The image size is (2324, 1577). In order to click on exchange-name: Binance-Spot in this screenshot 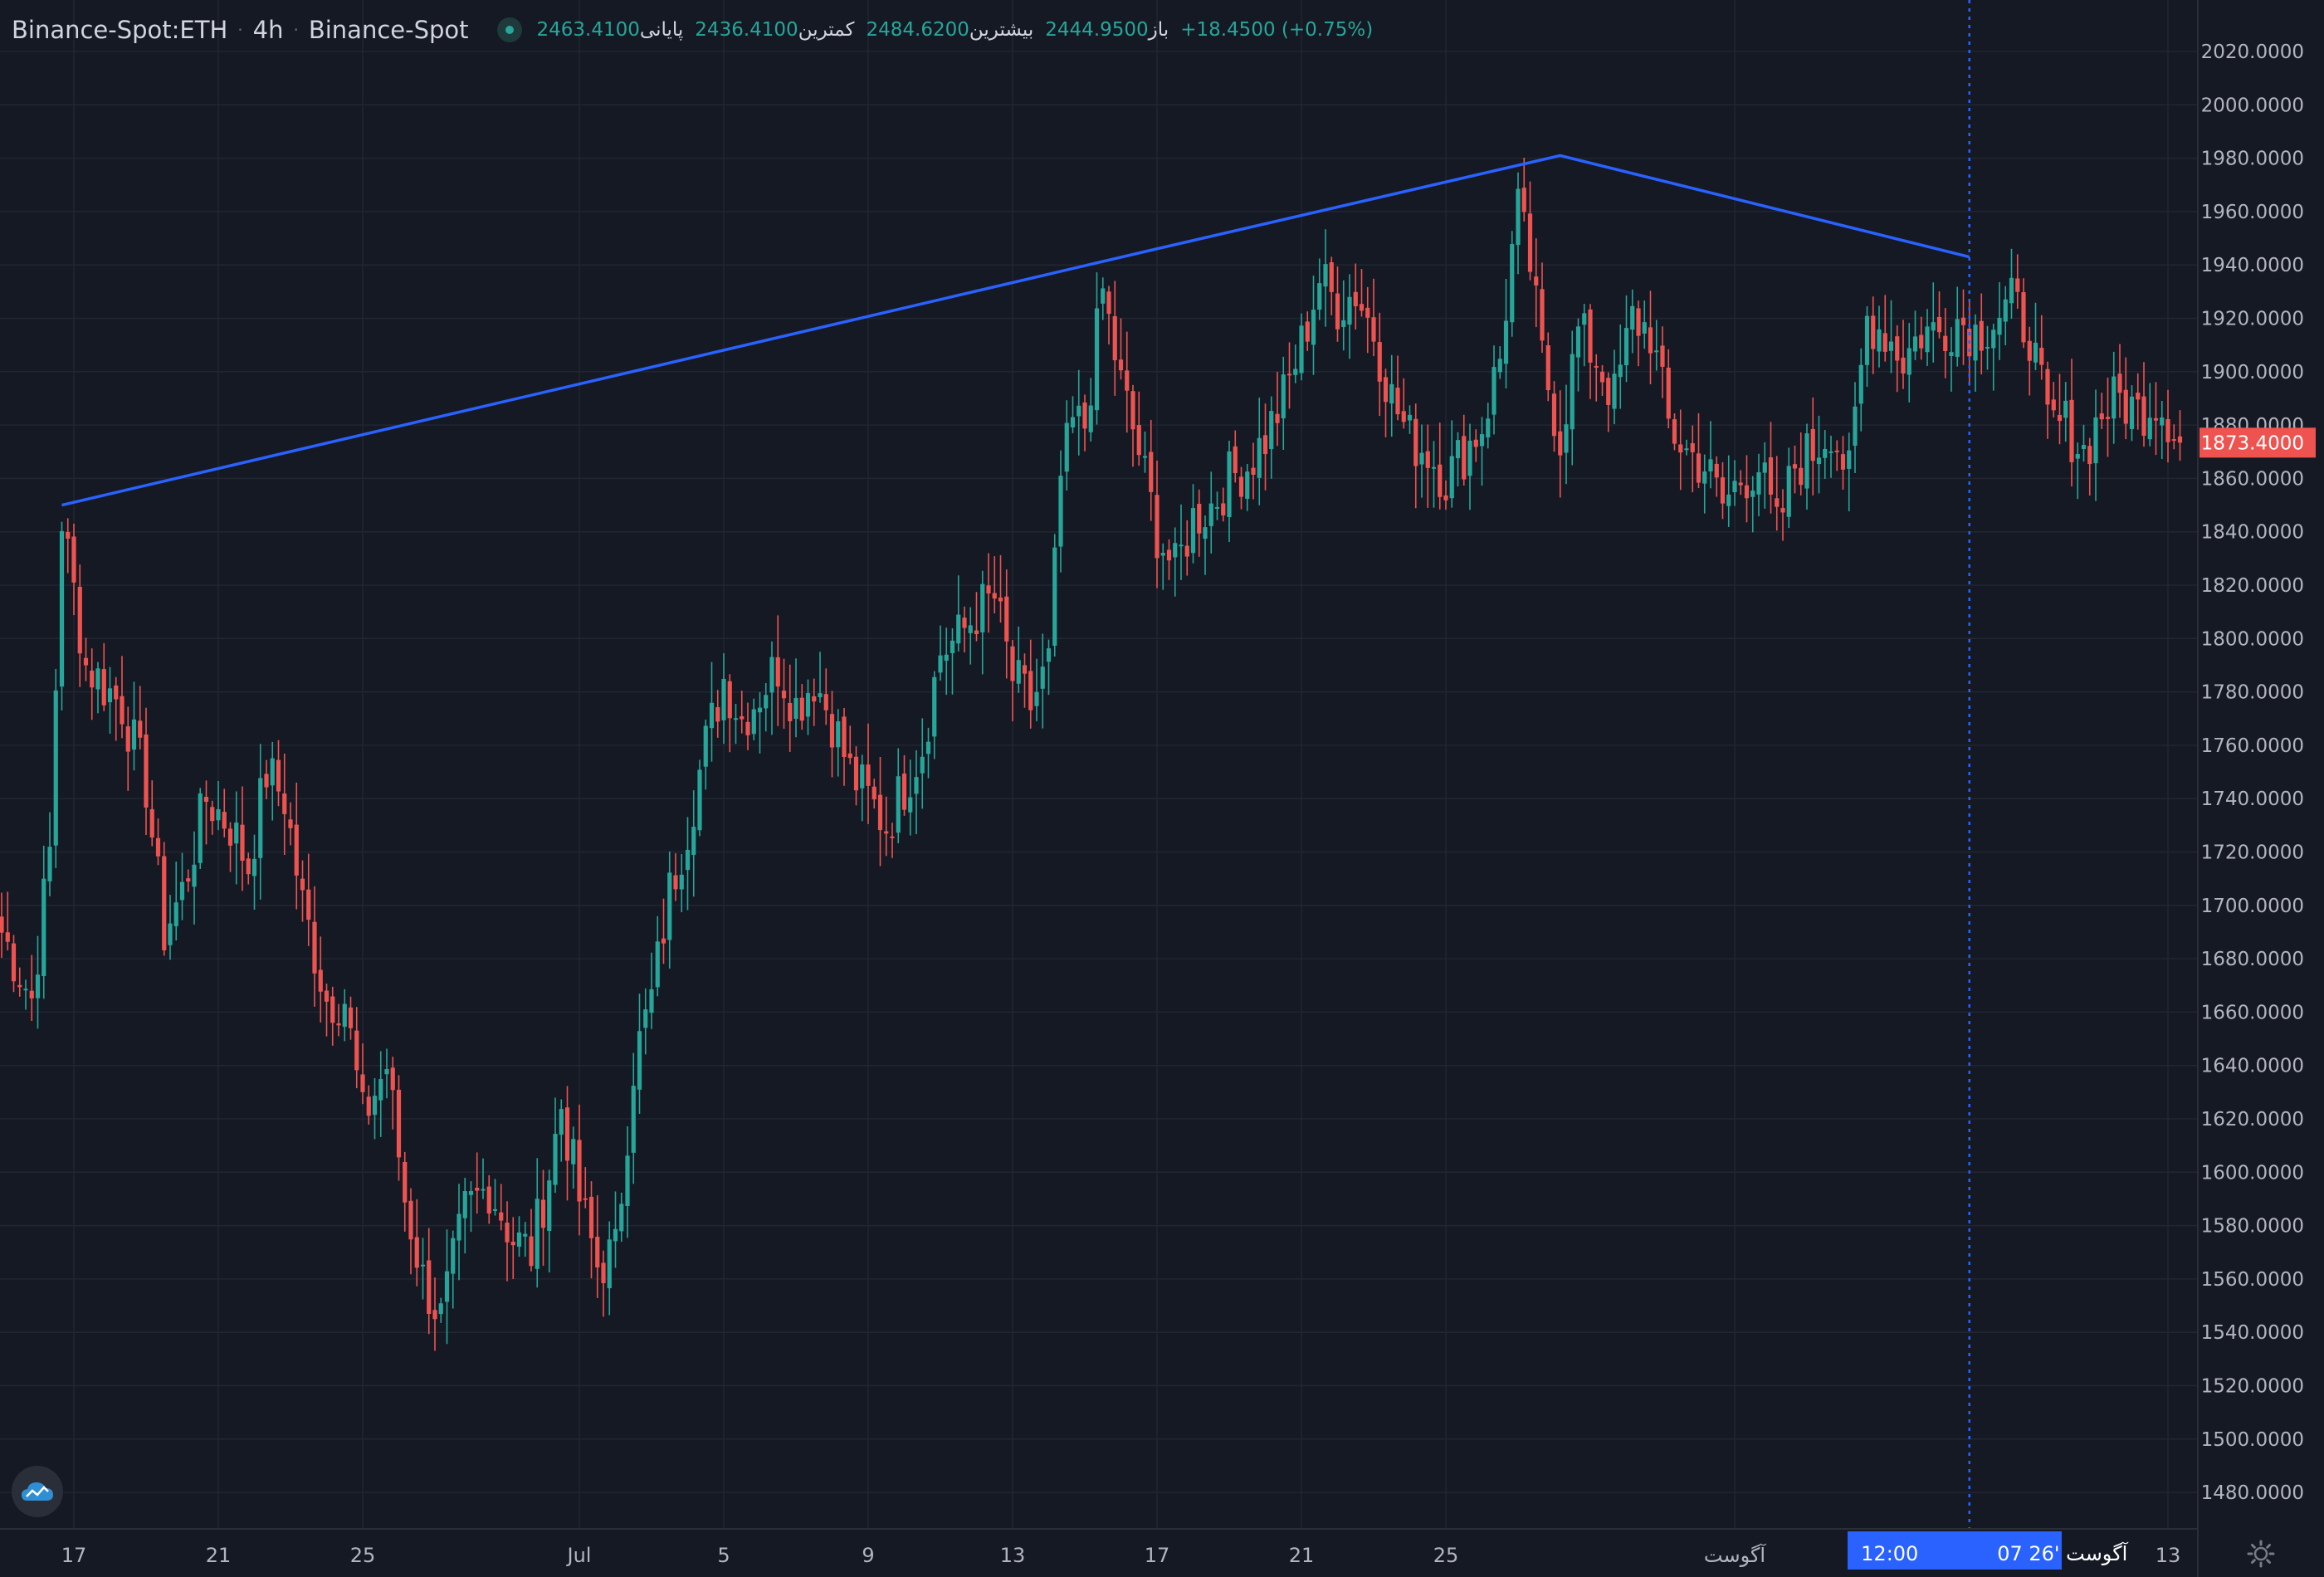, I will do `click(388, 30)`.